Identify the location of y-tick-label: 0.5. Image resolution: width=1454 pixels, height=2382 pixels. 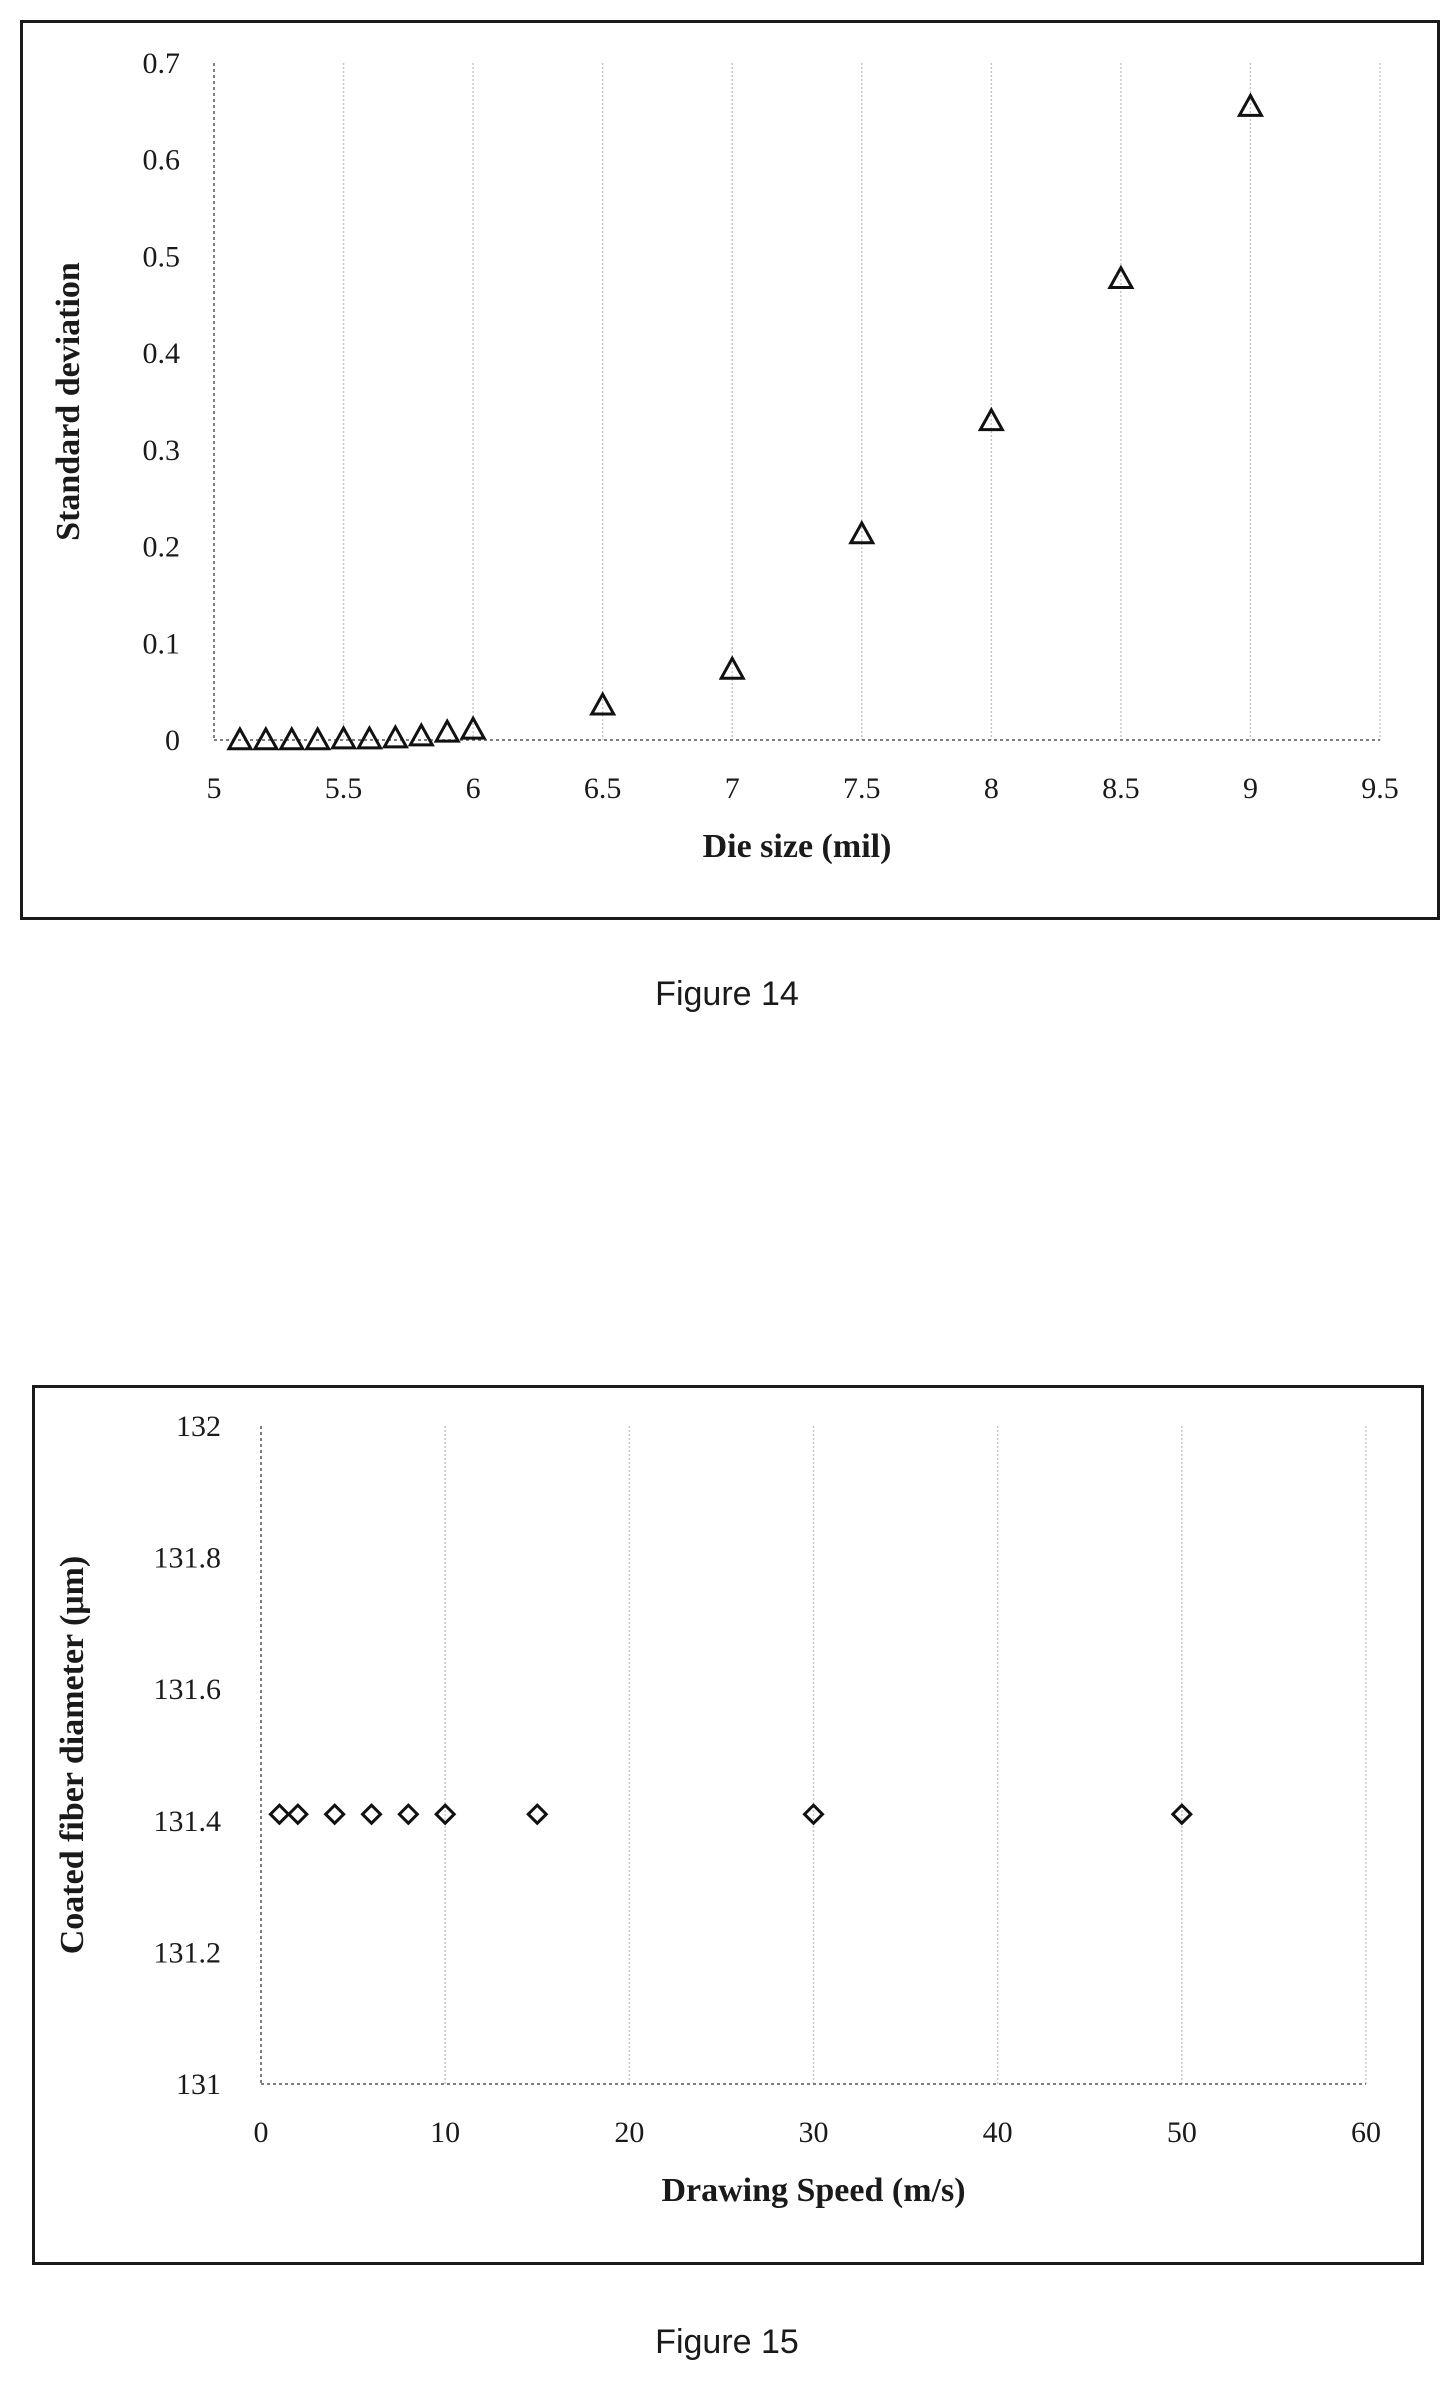
(162, 256).